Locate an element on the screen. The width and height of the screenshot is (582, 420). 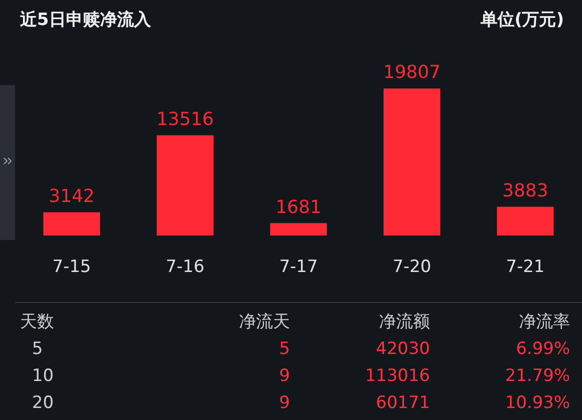
x-tick-label: 7-21 is located at coordinates (525, 267).